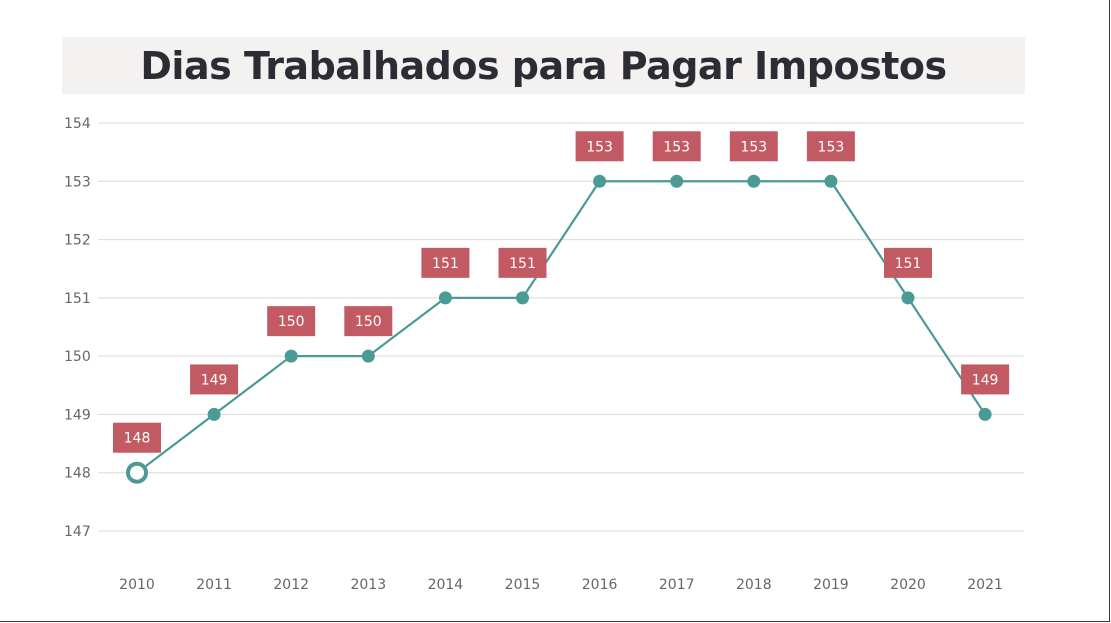  I want to click on title-bar: Dias Trabalhados para Pagar Impostos, so click(543, 65).